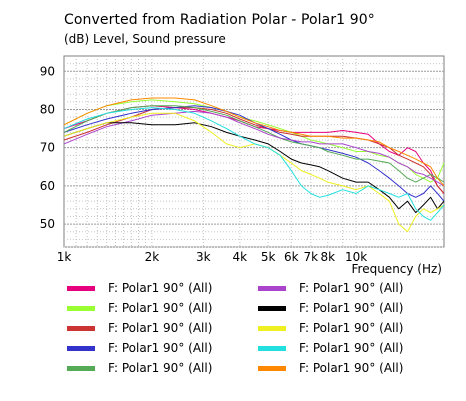 The height and width of the screenshot is (401, 466). I want to click on x-tick-label: 4k, so click(240, 257).